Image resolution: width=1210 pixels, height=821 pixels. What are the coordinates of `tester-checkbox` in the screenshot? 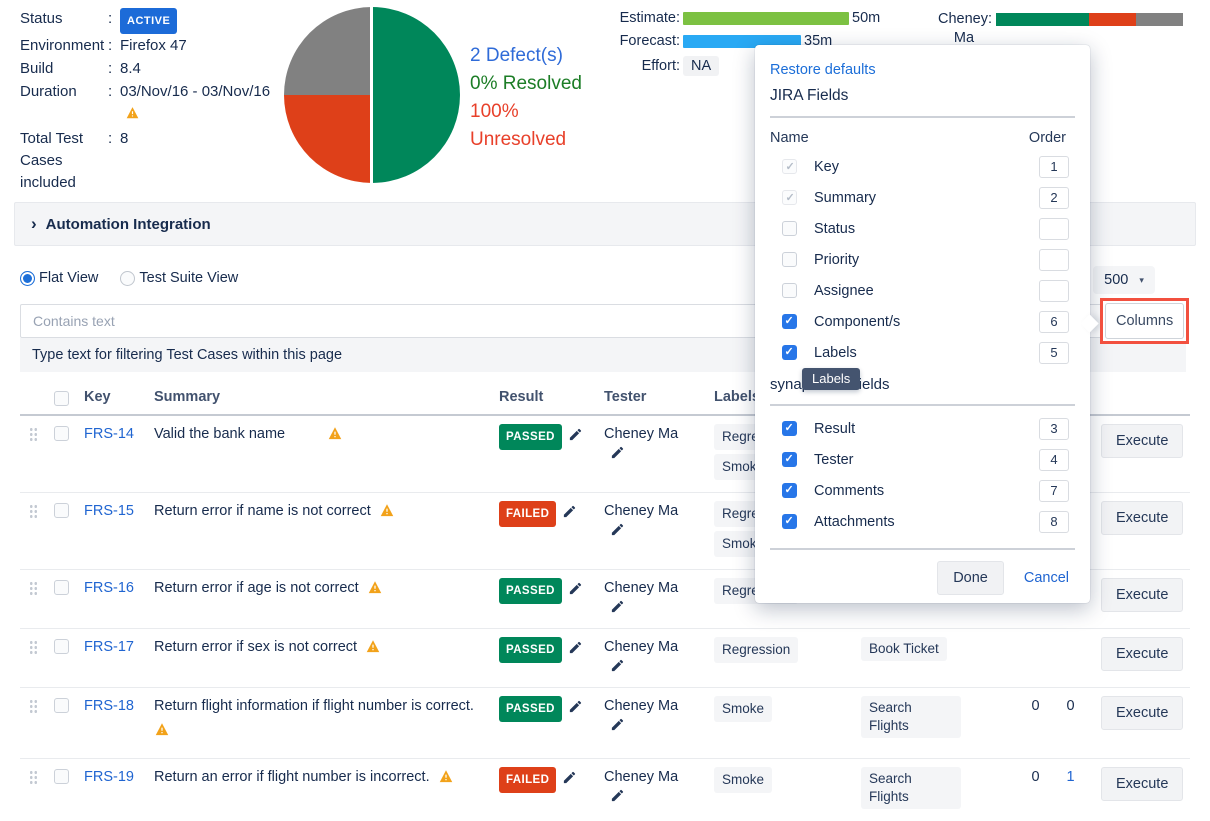 It's located at (789, 459).